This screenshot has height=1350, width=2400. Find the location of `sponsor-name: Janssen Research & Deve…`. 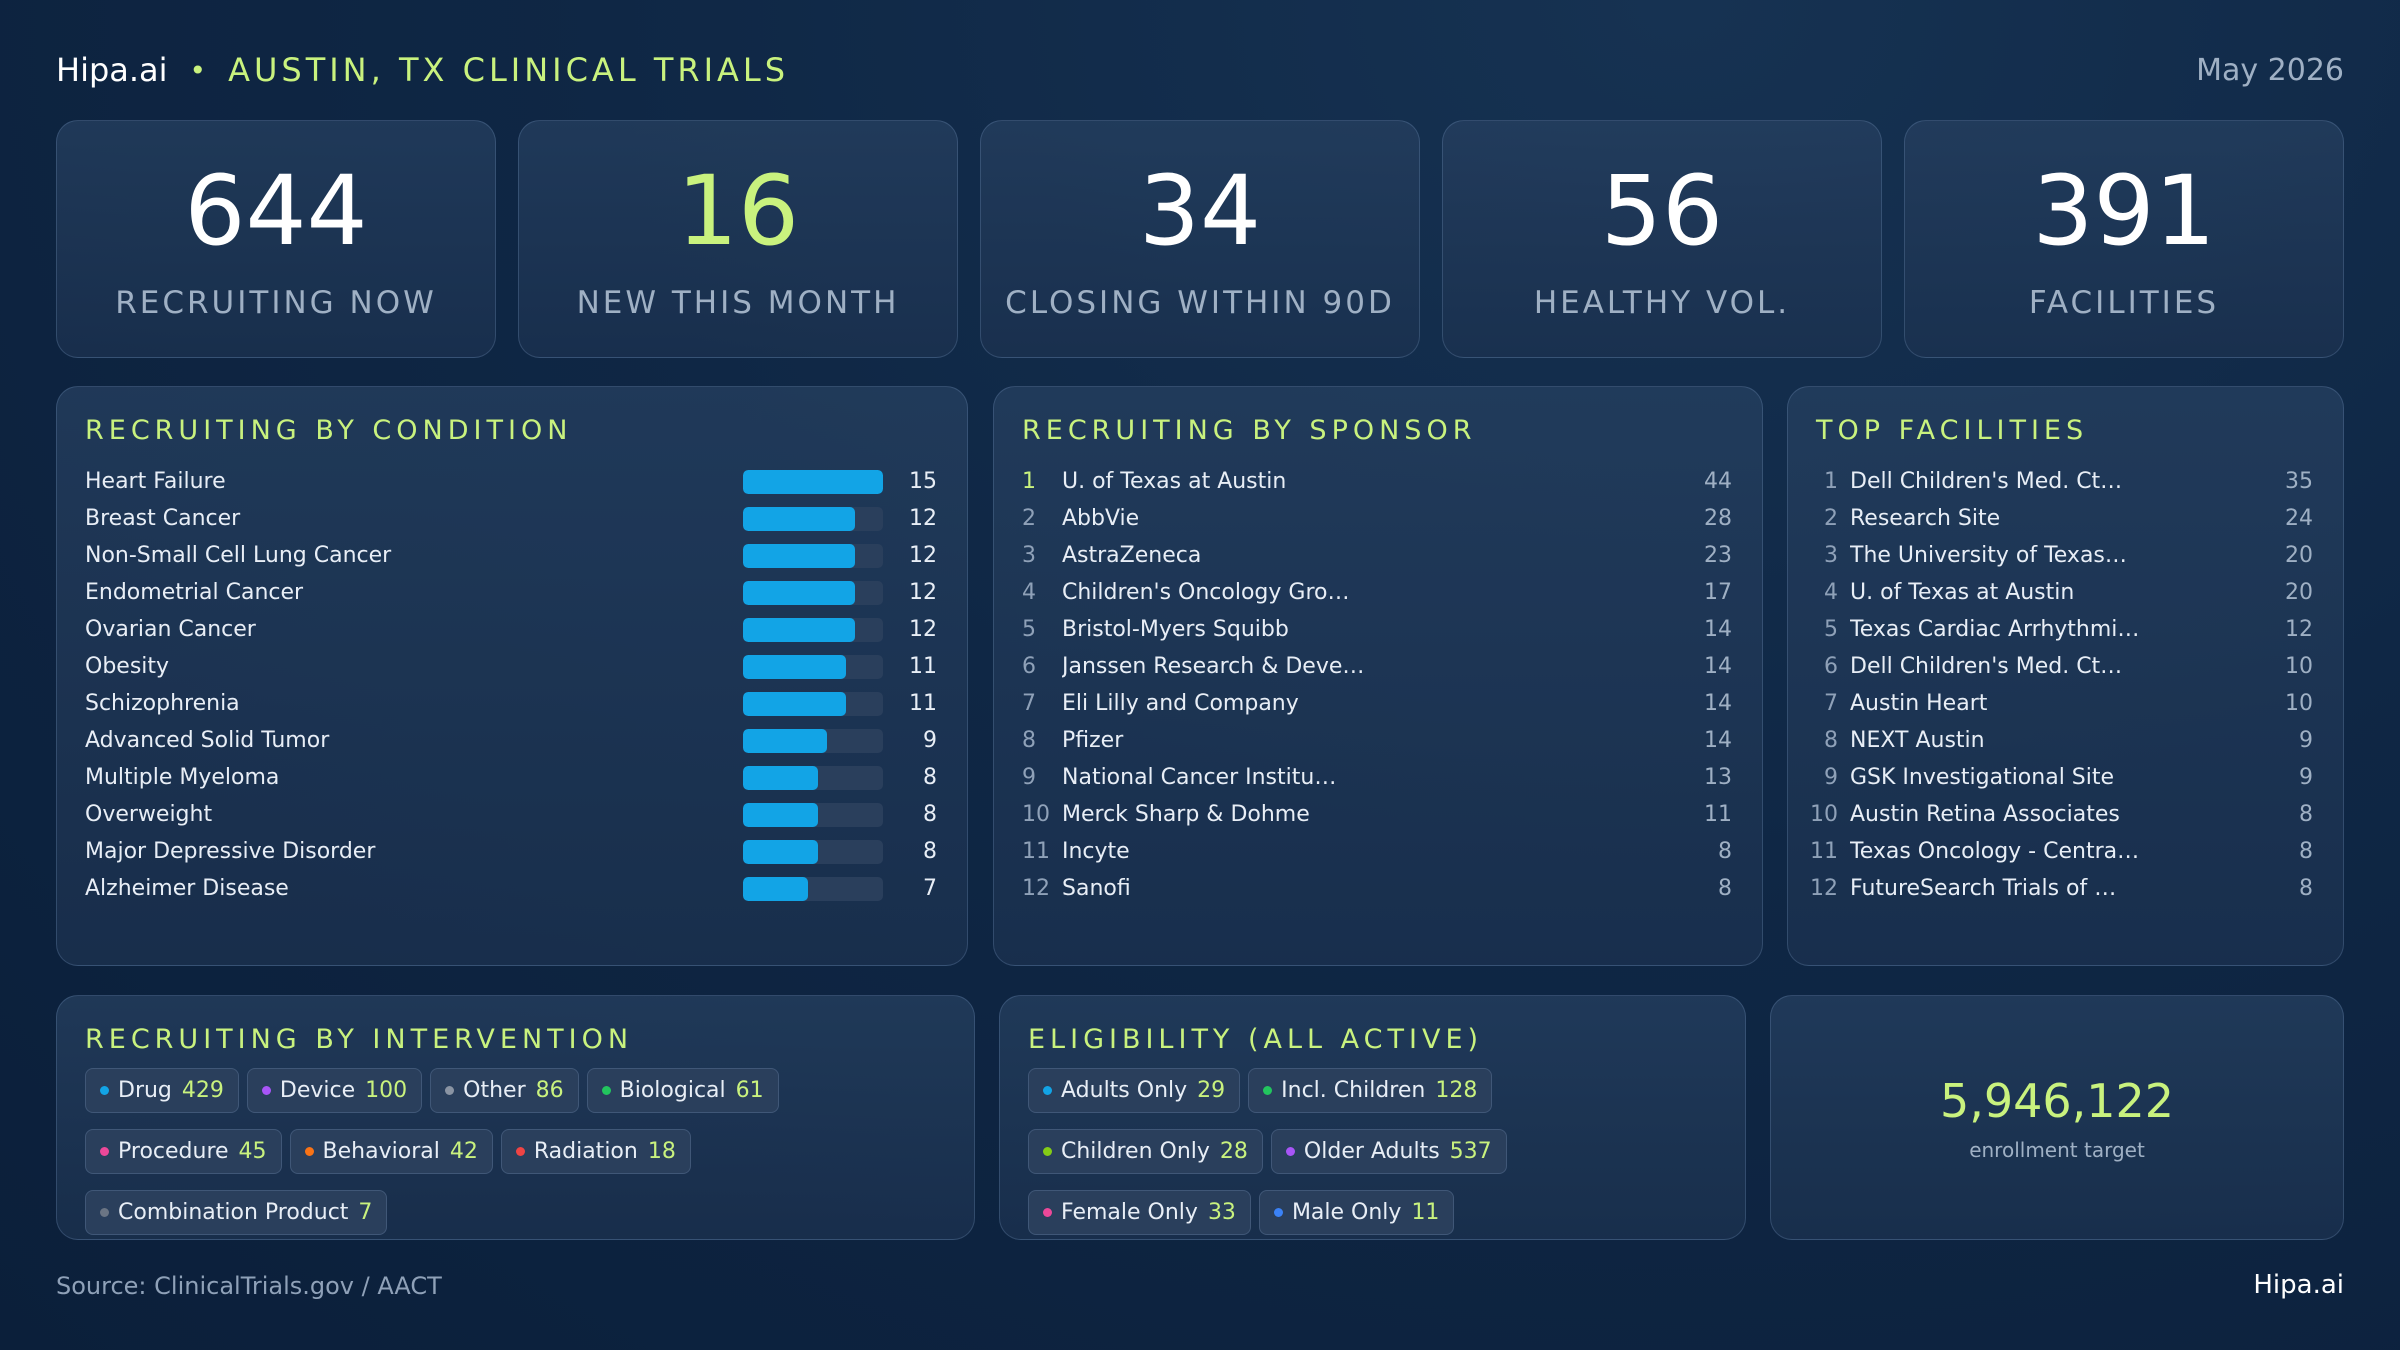

sponsor-name: Janssen Research & Deve… is located at coordinates (1213, 666).